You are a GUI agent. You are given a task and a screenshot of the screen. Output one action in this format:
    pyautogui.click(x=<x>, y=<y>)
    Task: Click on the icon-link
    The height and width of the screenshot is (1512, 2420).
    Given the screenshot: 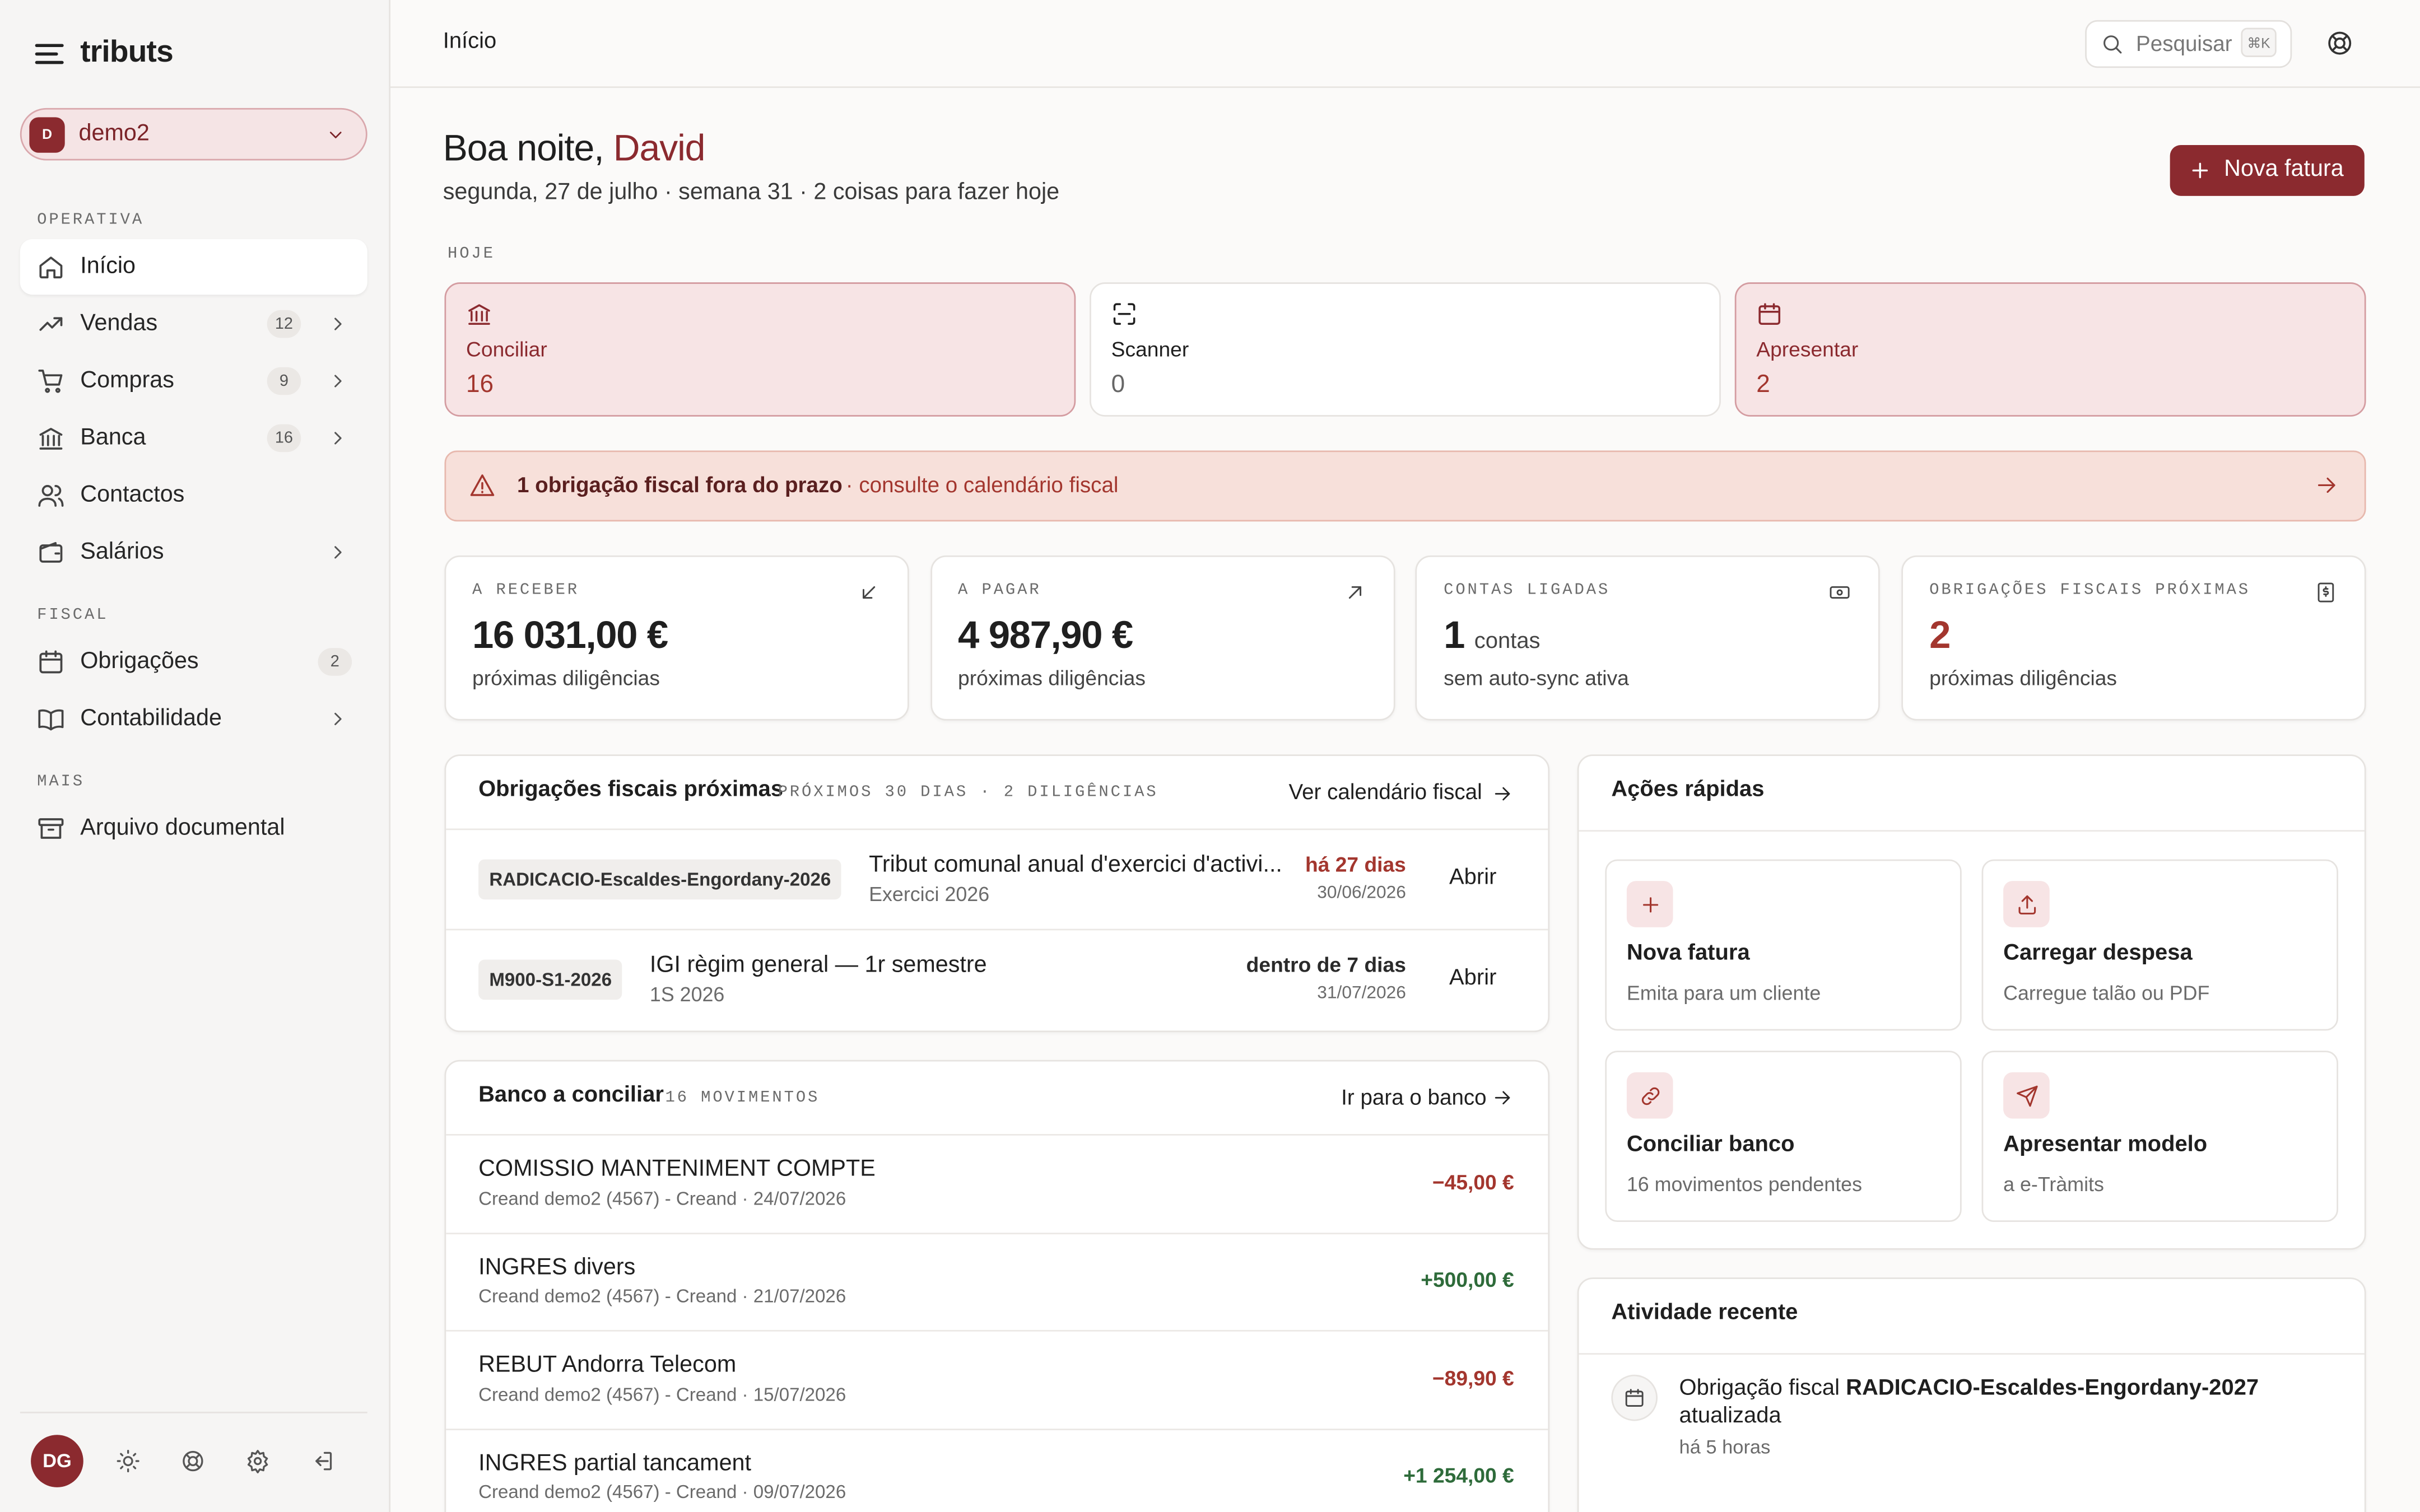 What is the action you would take?
    pyautogui.click(x=1650, y=1095)
    